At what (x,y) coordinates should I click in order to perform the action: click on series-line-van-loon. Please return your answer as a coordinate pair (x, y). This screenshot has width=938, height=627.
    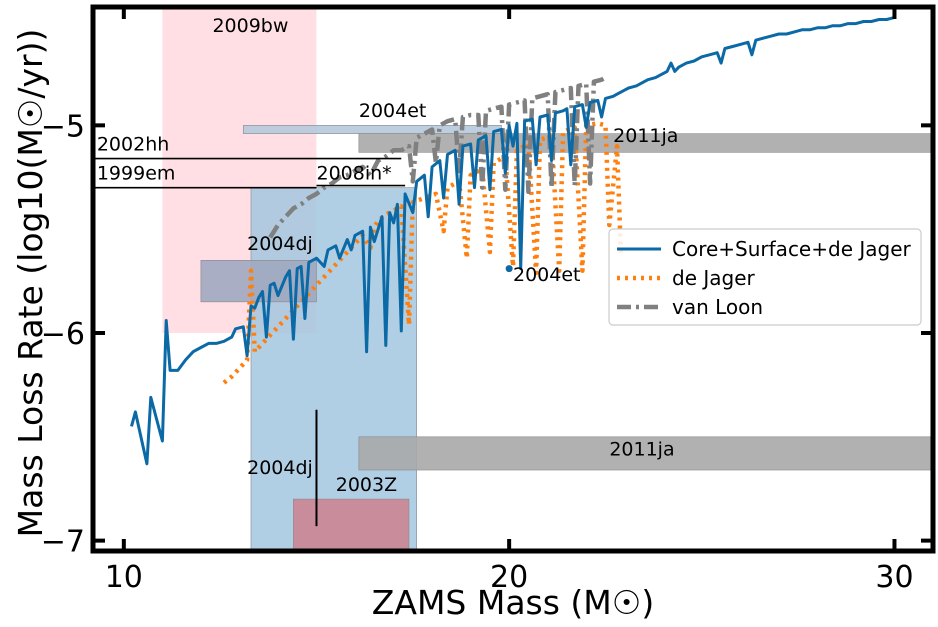
    Looking at the image, I should click on (437, 157).